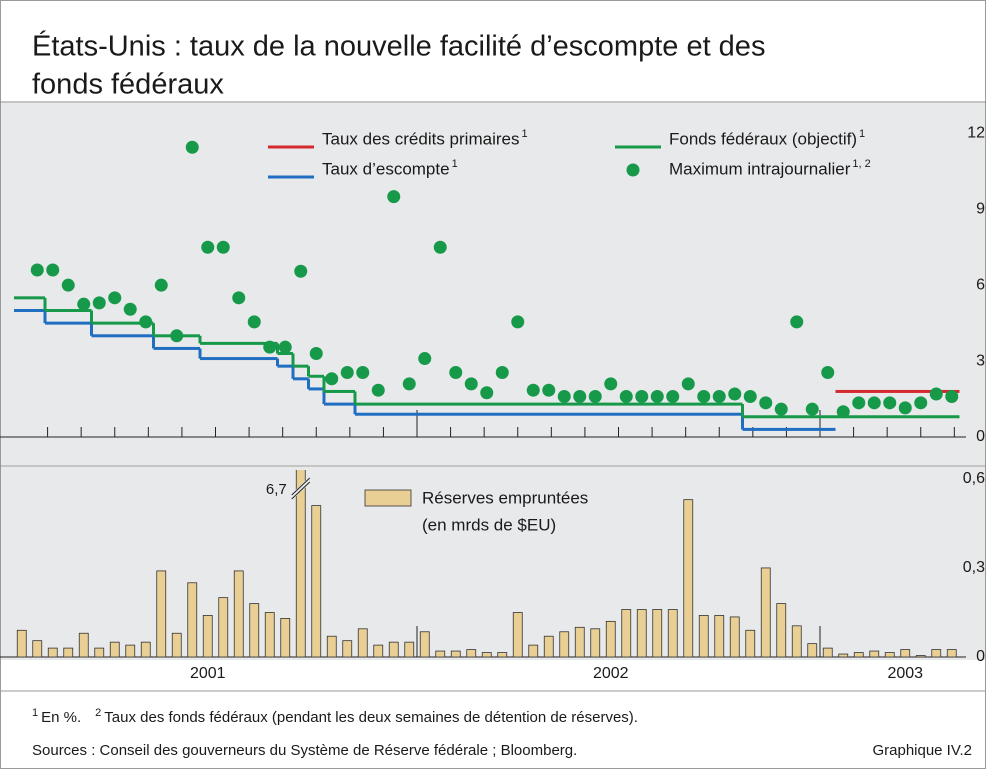  Describe the element at coordinates (974, 567) in the screenshot. I see `y-tick-label: 0,3` at that location.